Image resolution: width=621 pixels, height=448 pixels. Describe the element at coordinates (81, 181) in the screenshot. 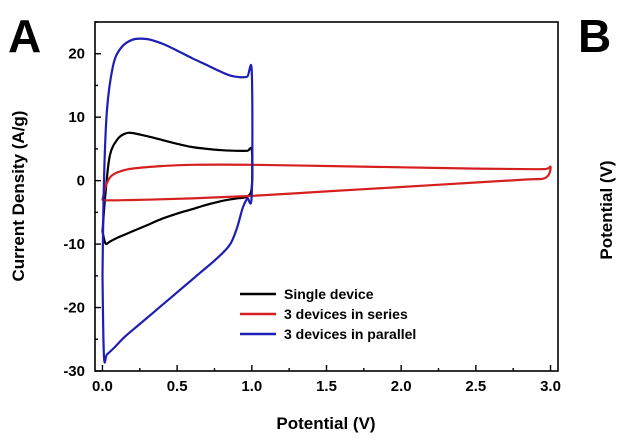

I see `y-tick-label: 0` at that location.